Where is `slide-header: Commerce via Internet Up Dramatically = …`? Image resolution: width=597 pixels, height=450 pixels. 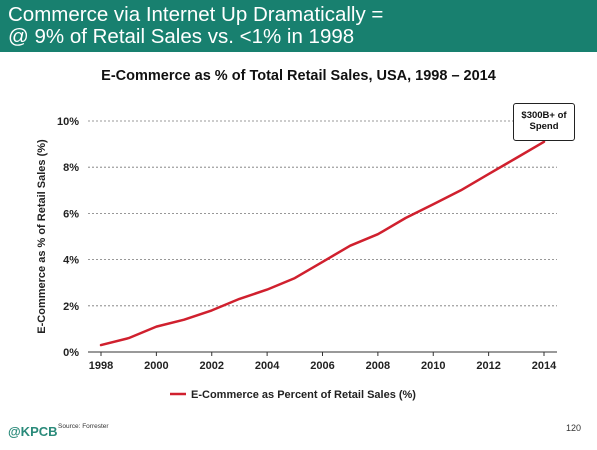 slide-header: Commerce via Internet Up Dramatically = … is located at coordinates (298, 26).